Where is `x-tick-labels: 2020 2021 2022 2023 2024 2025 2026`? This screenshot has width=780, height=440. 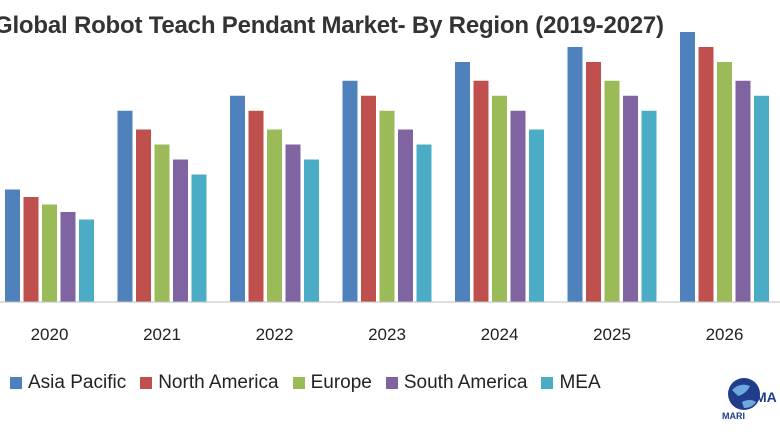
x-tick-labels: 2020 2021 2022 2023 2024 2025 2026 is located at coordinates (387, 334).